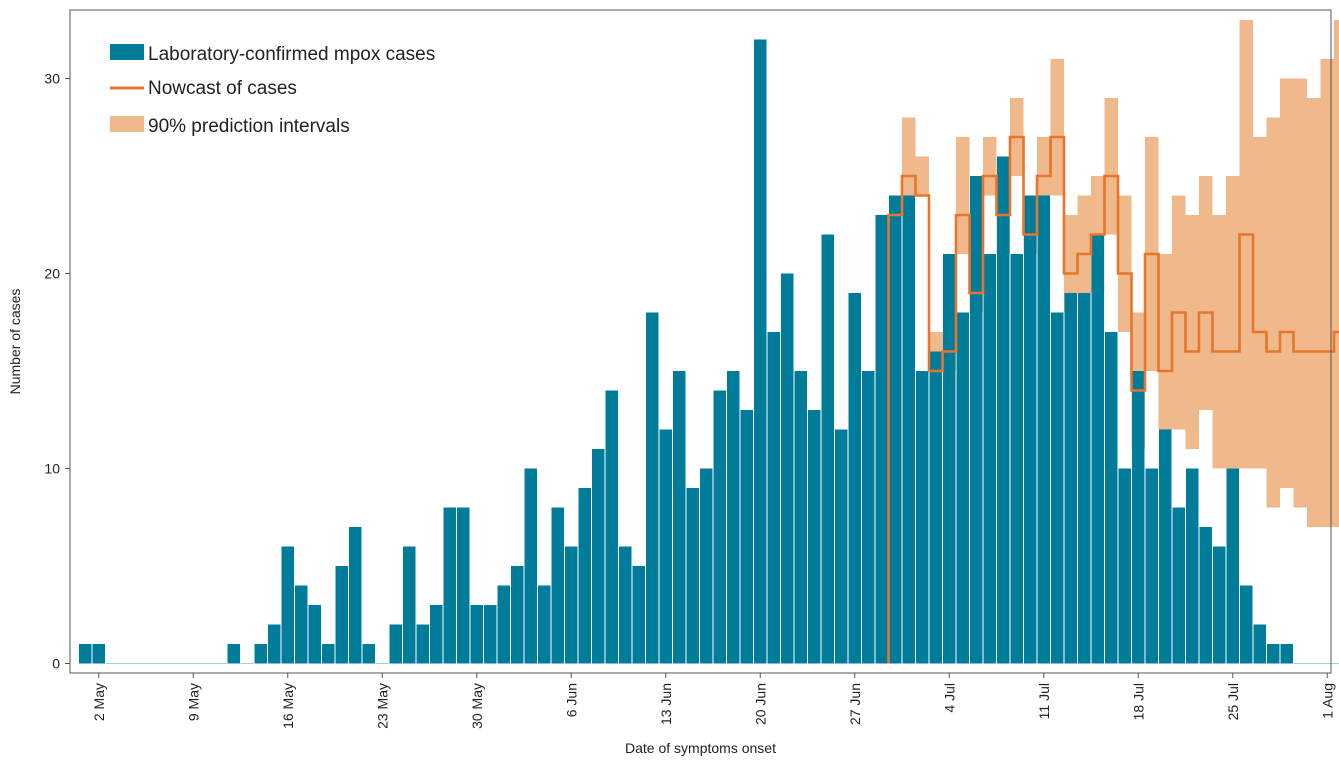 Image resolution: width=1339 pixels, height=760 pixels. What do you see at coordinates (127, 124) in the screenshot?
I see `legend-swatch-interval` at bounding box center [127, 124].